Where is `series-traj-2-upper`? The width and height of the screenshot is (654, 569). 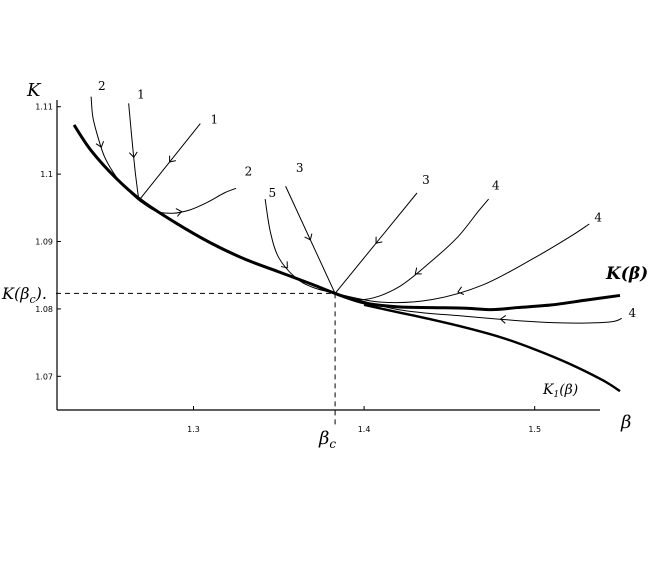 series-traj-2-upper is located at coordinates (115, 148).